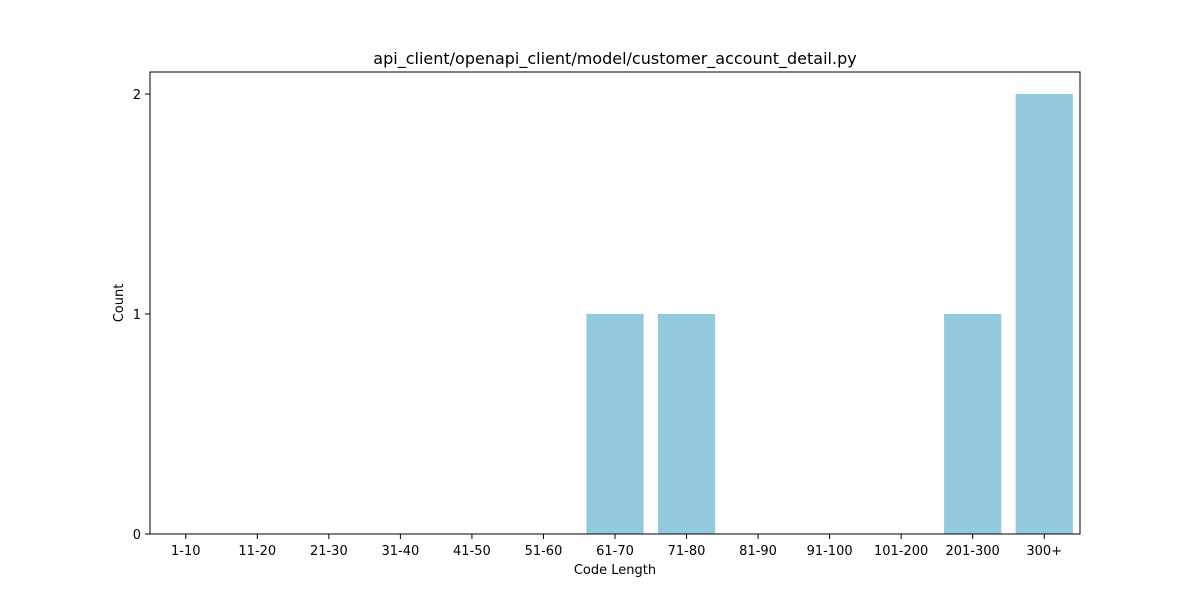 Image resolution: width=1200 pixels, height=600 pixels. Describe the element at coordinates (758, 551) in the screenshot. I see `x-tick-label: 81-90` at that location.